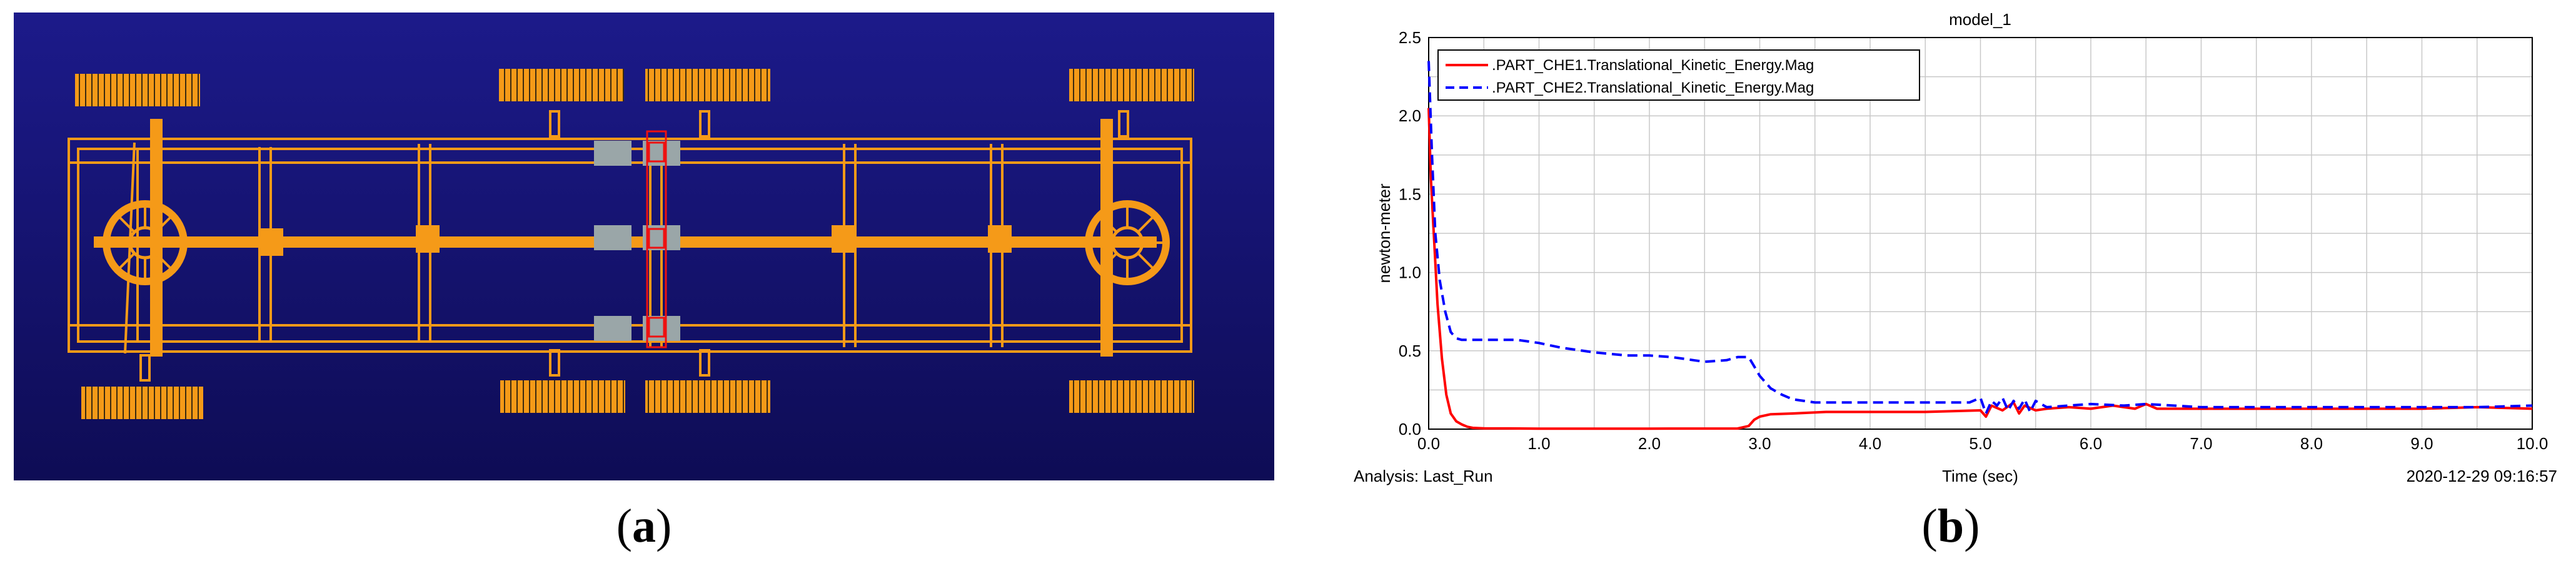 This screenshot has height=573, width=2576. I want to click on x-tick-label: 8.0, so click(2311, 443).